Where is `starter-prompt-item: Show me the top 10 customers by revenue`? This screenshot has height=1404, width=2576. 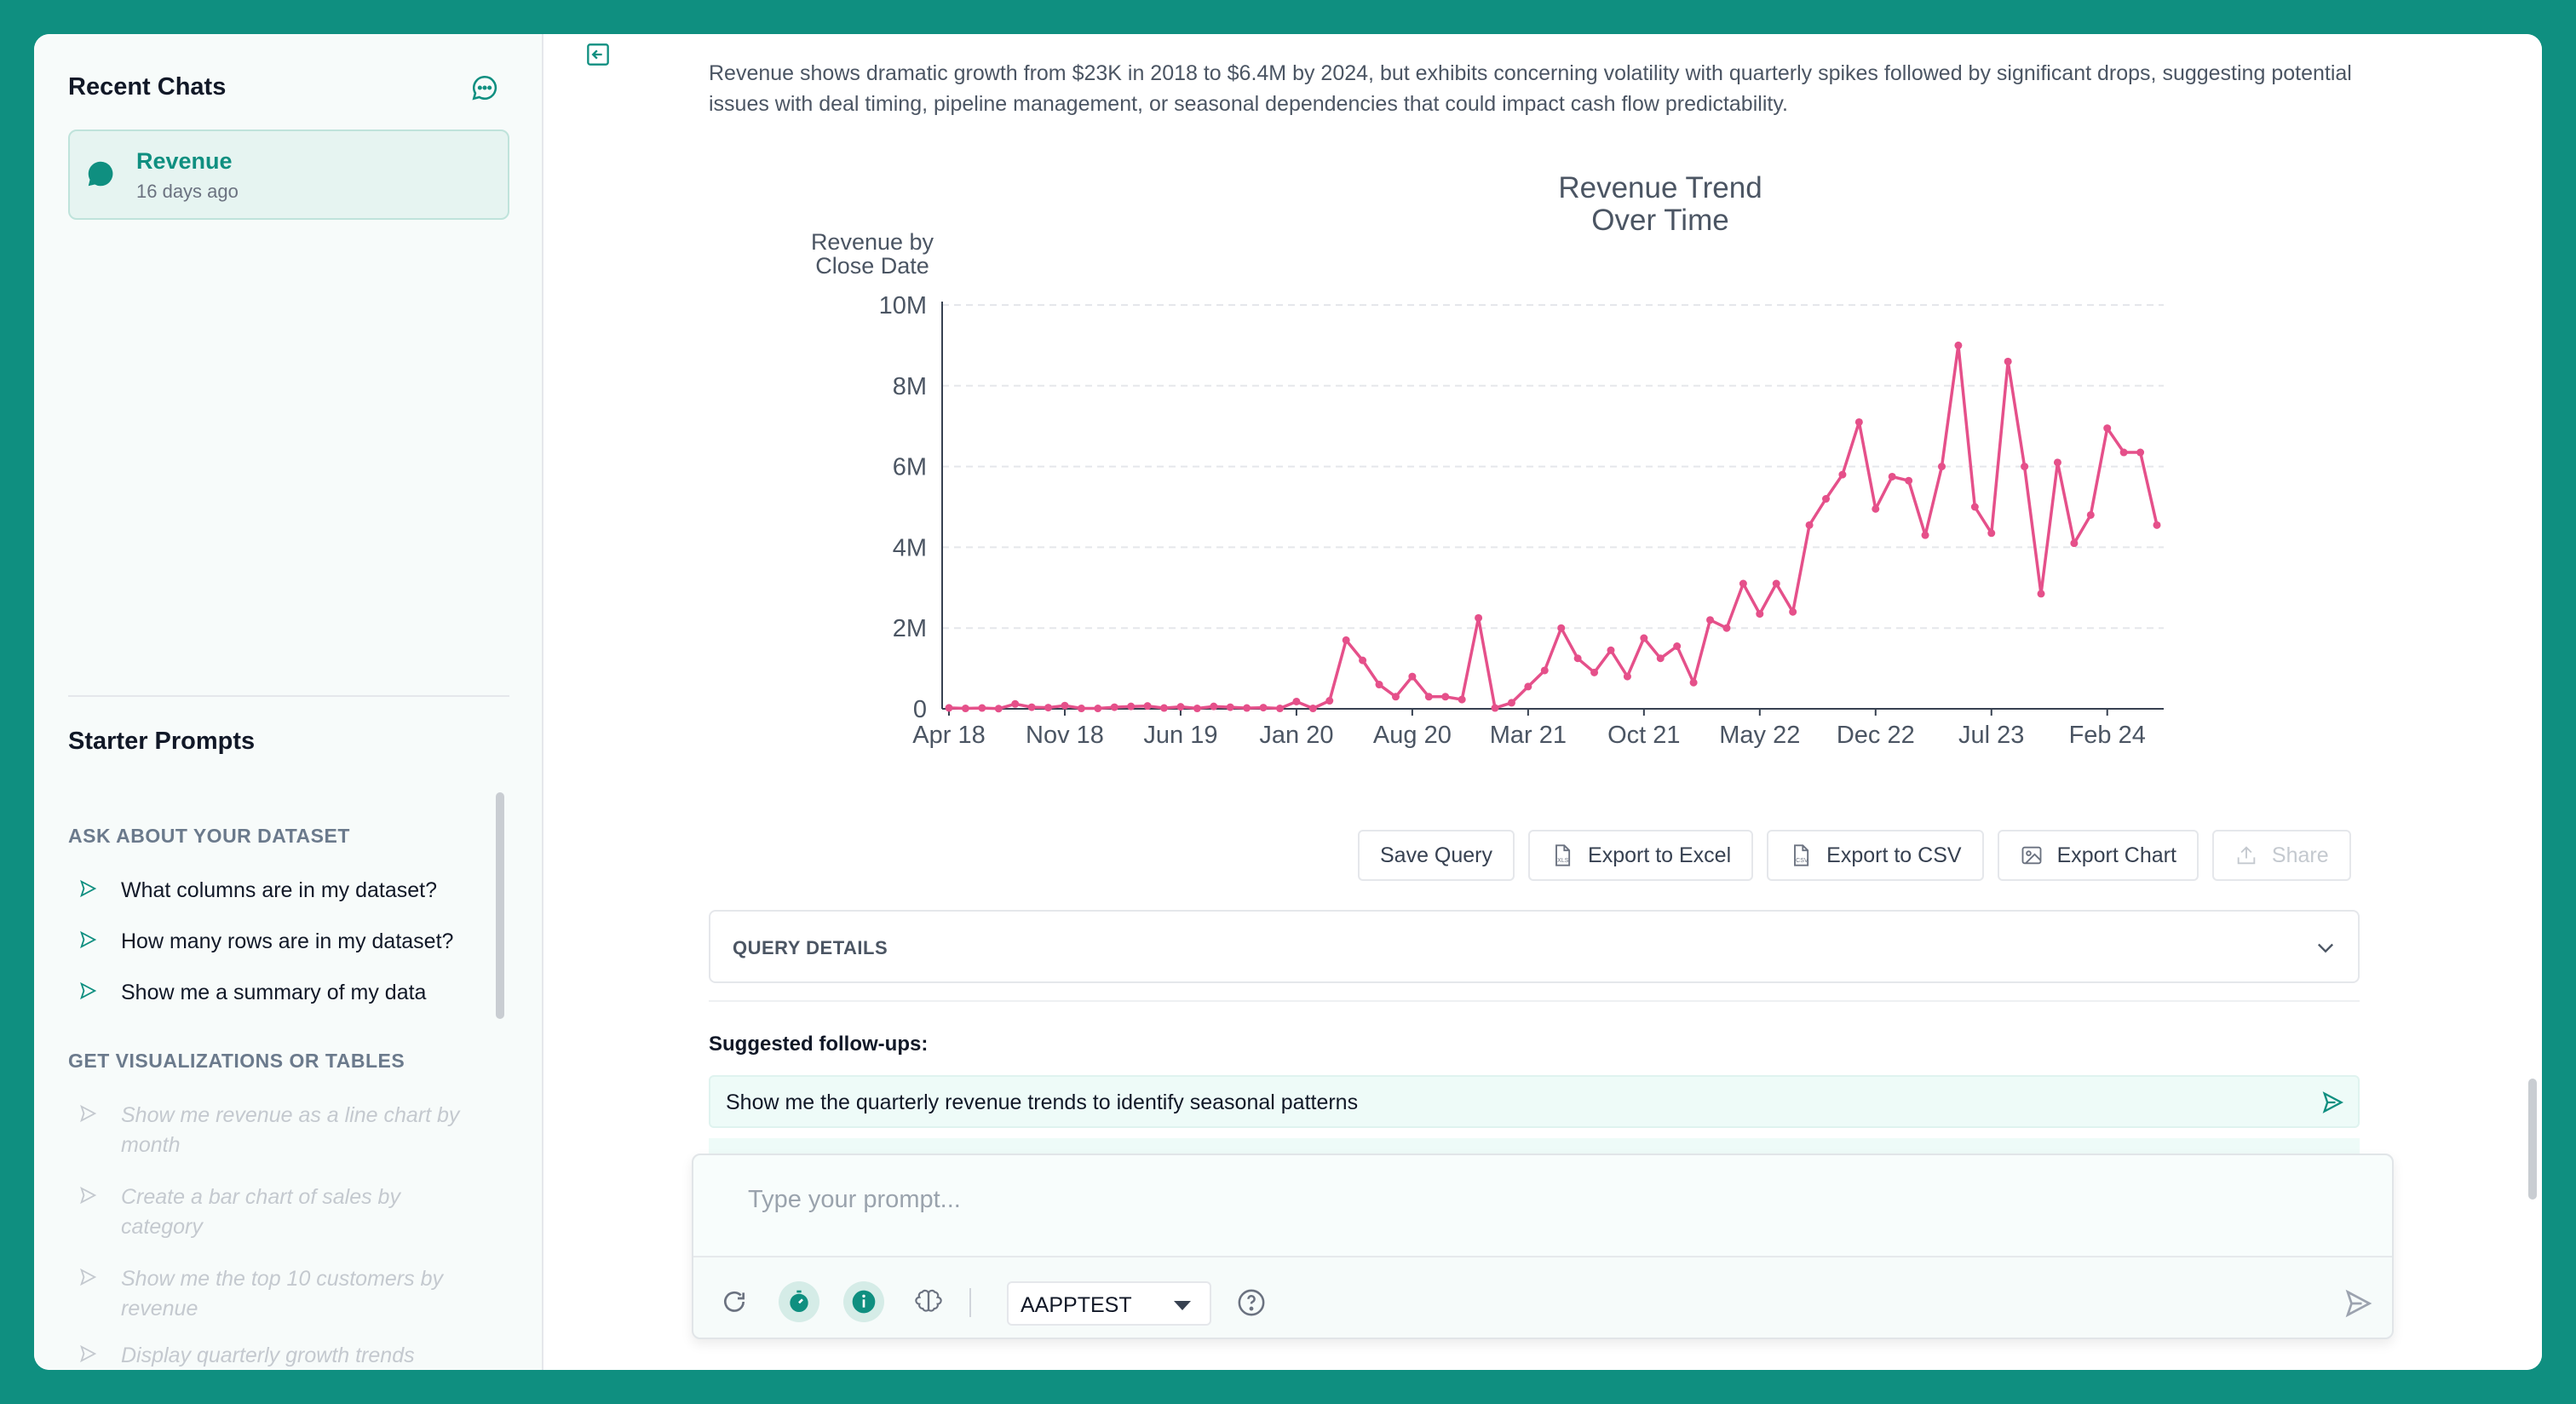 starter-prompt-item: Show me the top 10 customers by revenue is located at coordinates (283, 1294).